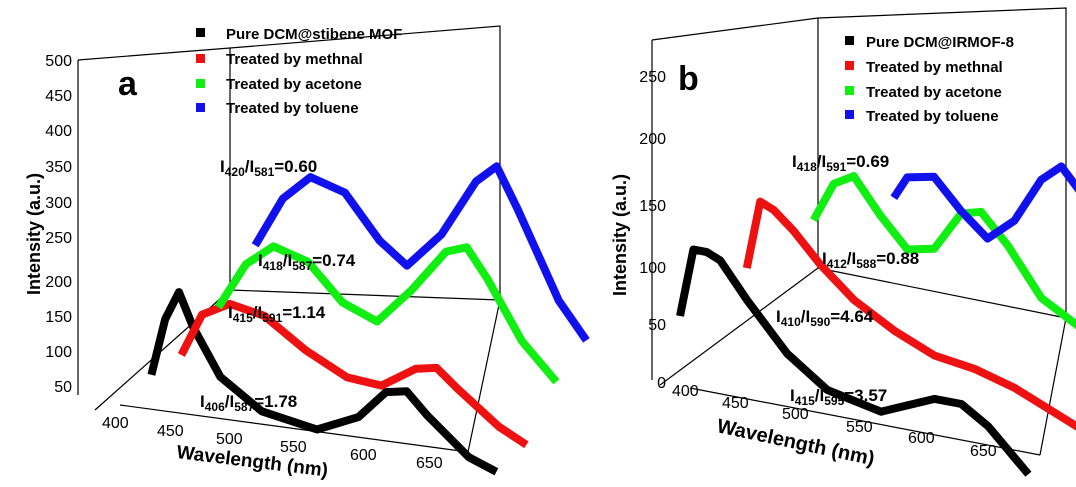 The height and width of the screenshot is (487, 1076). I want to click on panel-b-x-ticks: 400 450 500 550 600 650, so click(834, 421).